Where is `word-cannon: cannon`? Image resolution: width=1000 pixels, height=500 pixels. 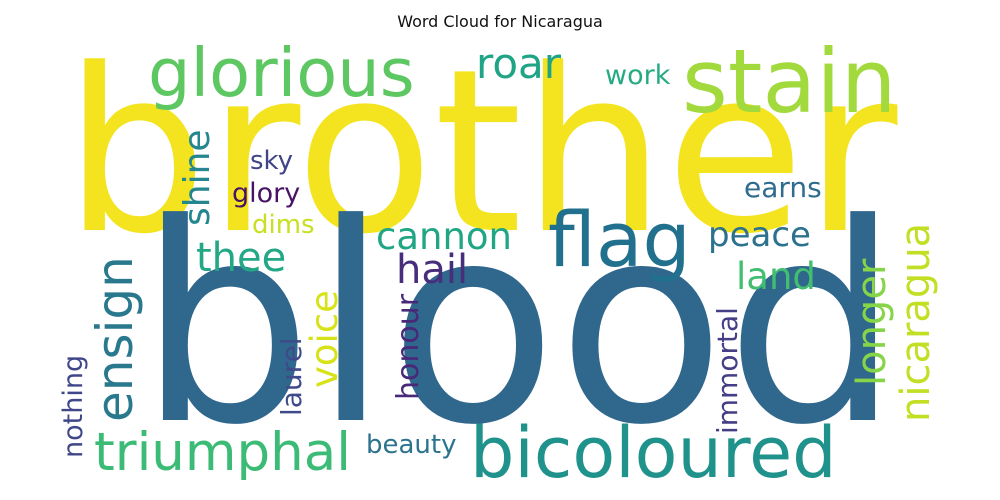 word-cannon: cannon is located at coordinates (444, 236).